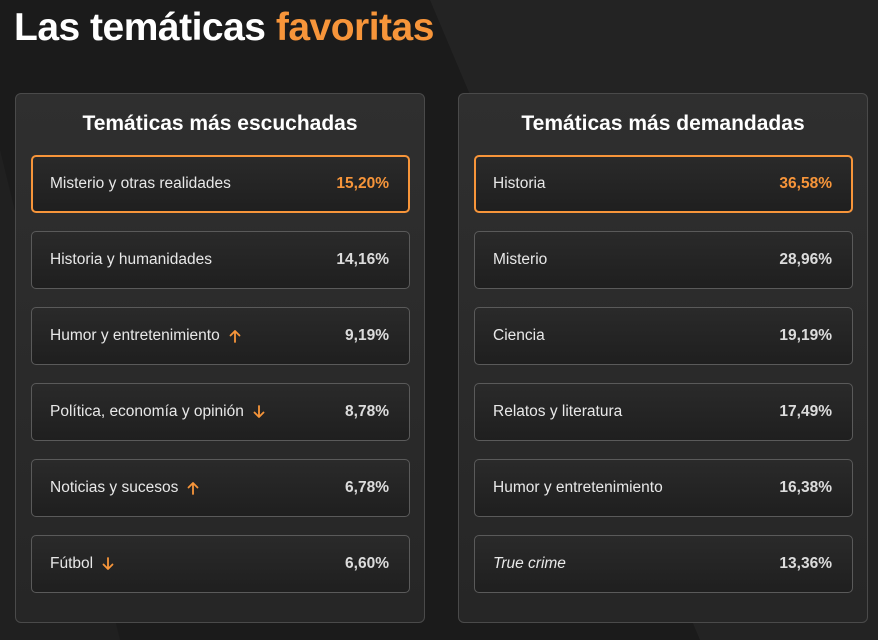 This screenshot has width=878, height=640. I want to click on list-item: True crime 13,36%, so click(663, 564).